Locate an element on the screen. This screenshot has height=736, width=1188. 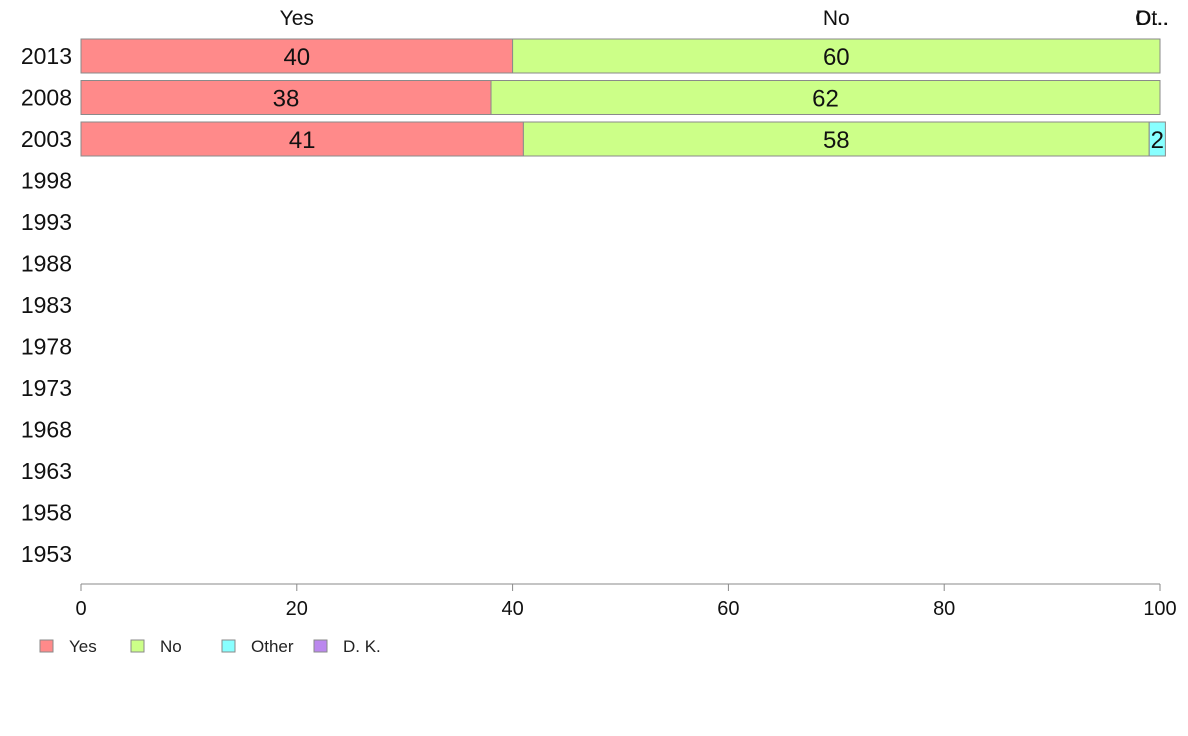
bar-2008-yes is located at coordinates (286, 97).